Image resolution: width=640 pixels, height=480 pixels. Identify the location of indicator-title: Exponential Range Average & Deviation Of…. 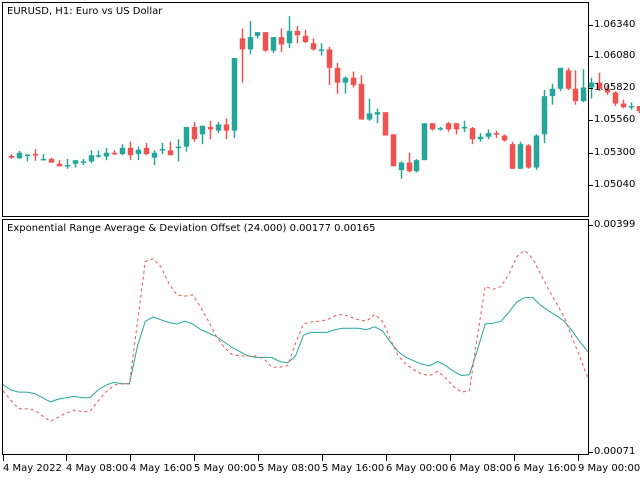
(191, 228).